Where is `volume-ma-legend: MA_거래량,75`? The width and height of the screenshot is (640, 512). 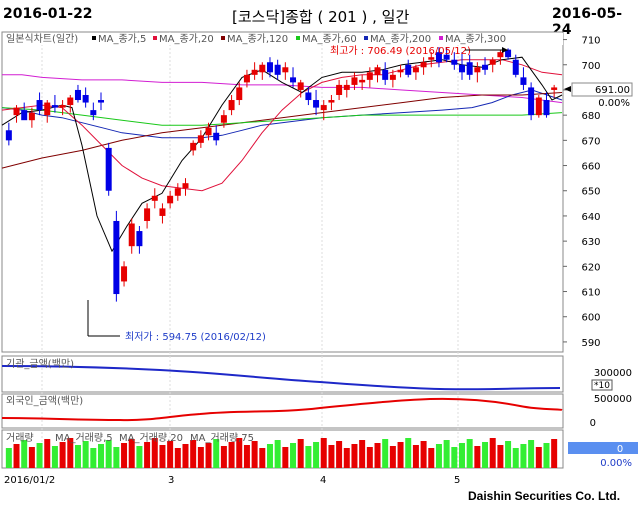
volume-ma-legend: MA_거래량,75 is located at coordinates (222, 438).